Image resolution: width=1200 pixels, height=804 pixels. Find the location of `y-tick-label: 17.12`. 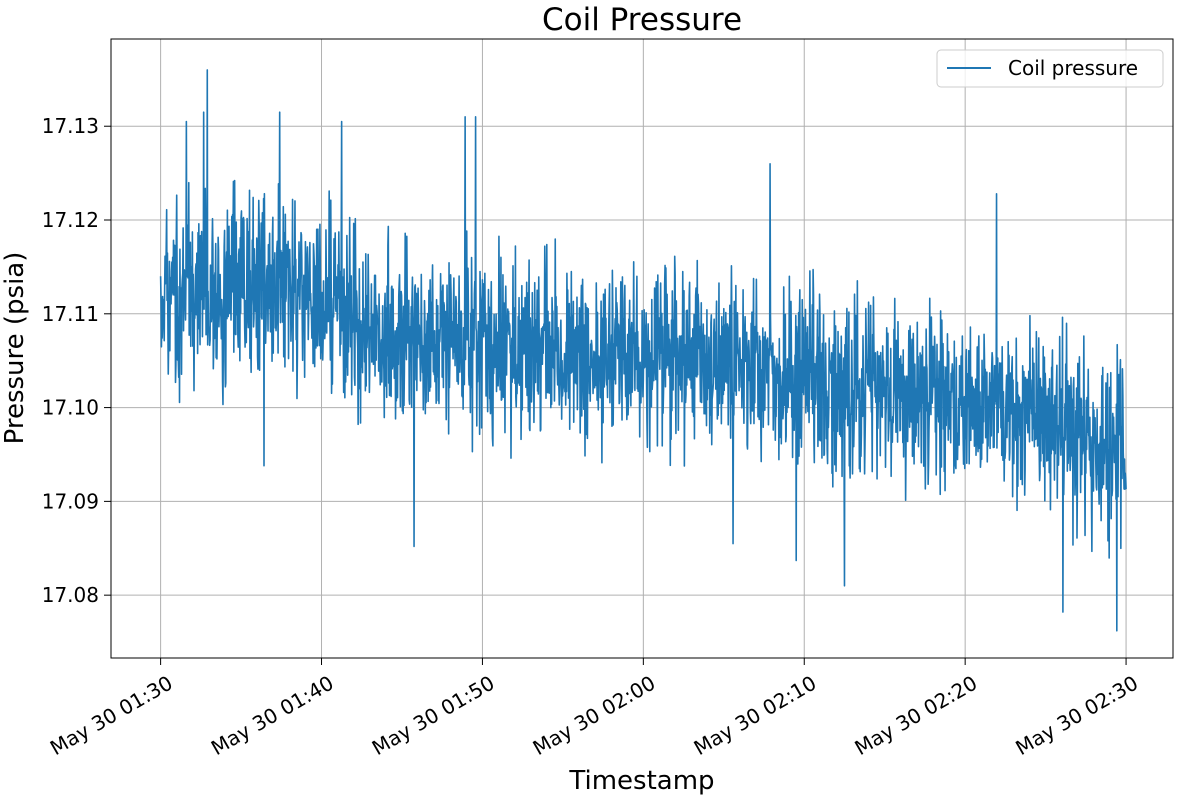

y-tick-label: 17.12 is located at coordinates (70, 220).